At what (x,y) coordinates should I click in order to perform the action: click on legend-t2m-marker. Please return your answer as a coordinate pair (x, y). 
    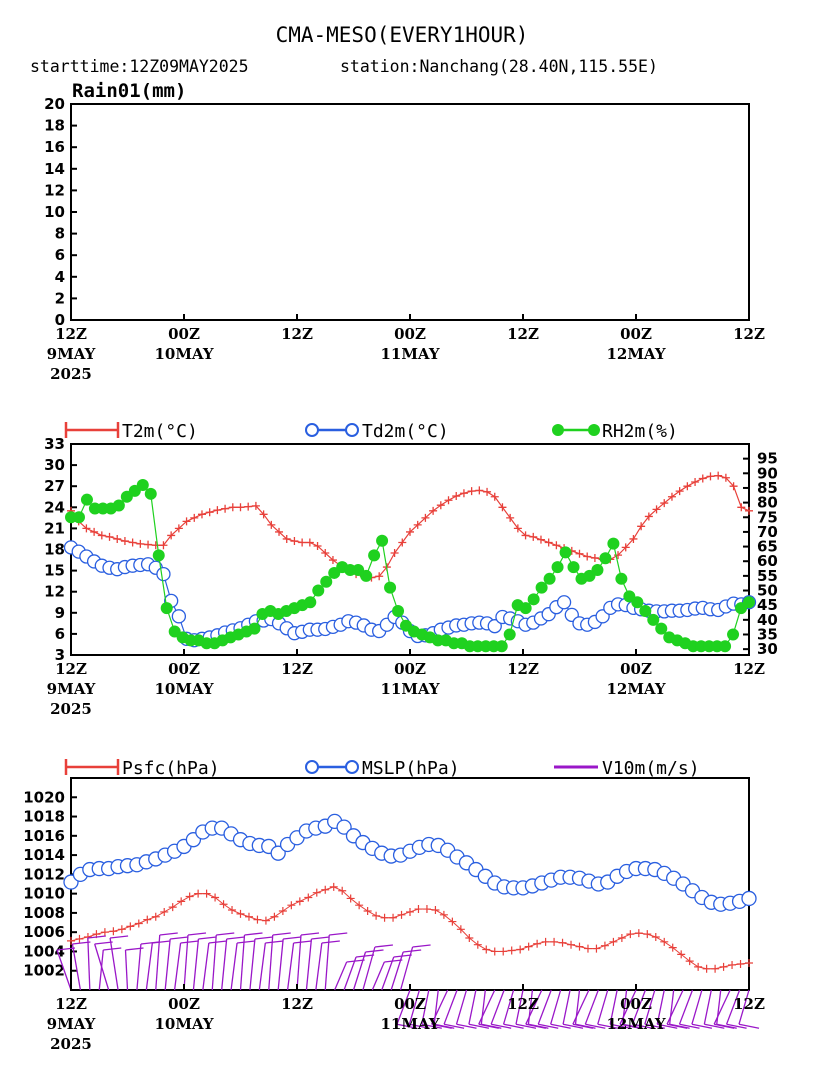
    Looking at the image, I should click on (92, 430).